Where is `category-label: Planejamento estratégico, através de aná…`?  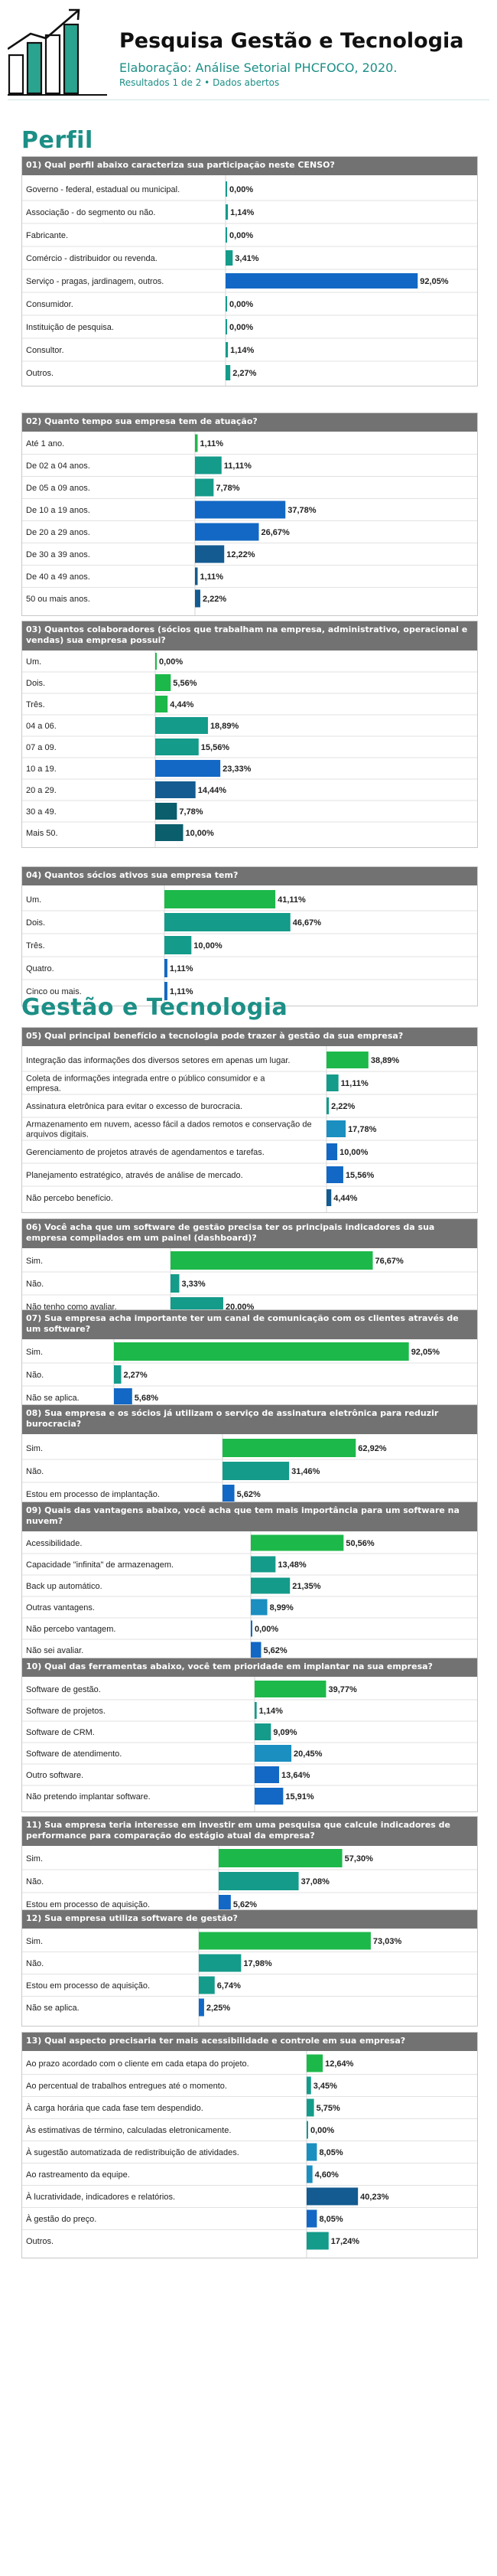 category-label: Planejamento estratégico, através de aná… is located at coordinates (134, 1175).